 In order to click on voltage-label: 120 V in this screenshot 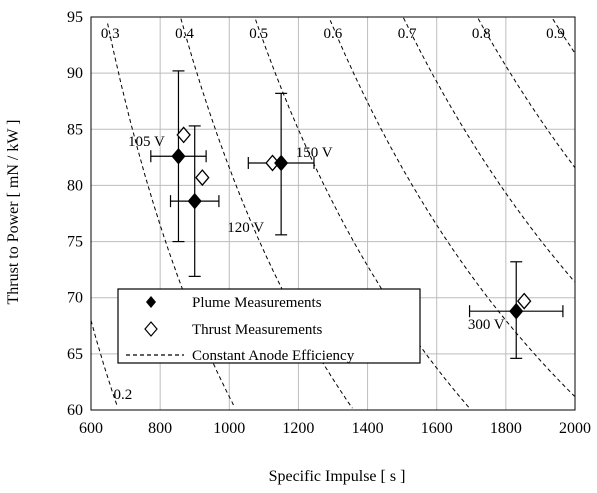, I will do `click(245, 228)`.